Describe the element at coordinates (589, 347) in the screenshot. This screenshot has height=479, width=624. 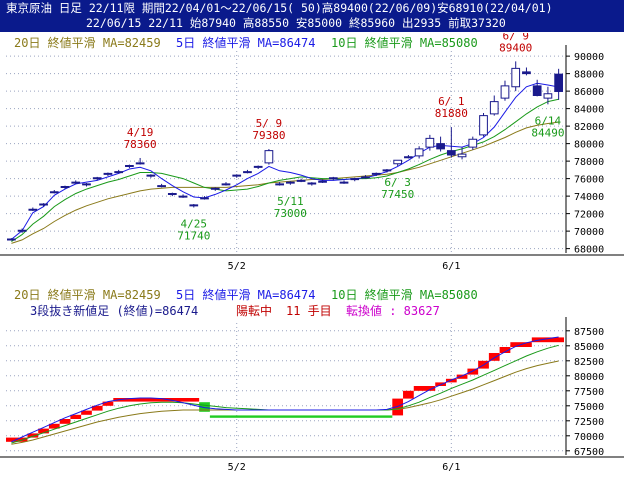
I see `y-tick-label: 85000` at that location.